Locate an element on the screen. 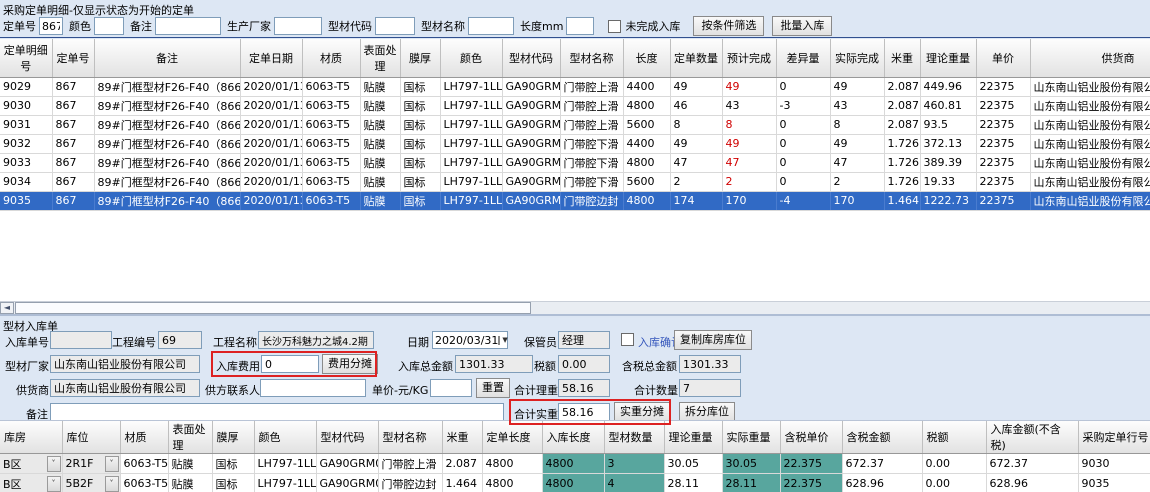 The width and height of the screenshot is (1150, 492). reset-button: 重置 is located at coordinates (493, 388).